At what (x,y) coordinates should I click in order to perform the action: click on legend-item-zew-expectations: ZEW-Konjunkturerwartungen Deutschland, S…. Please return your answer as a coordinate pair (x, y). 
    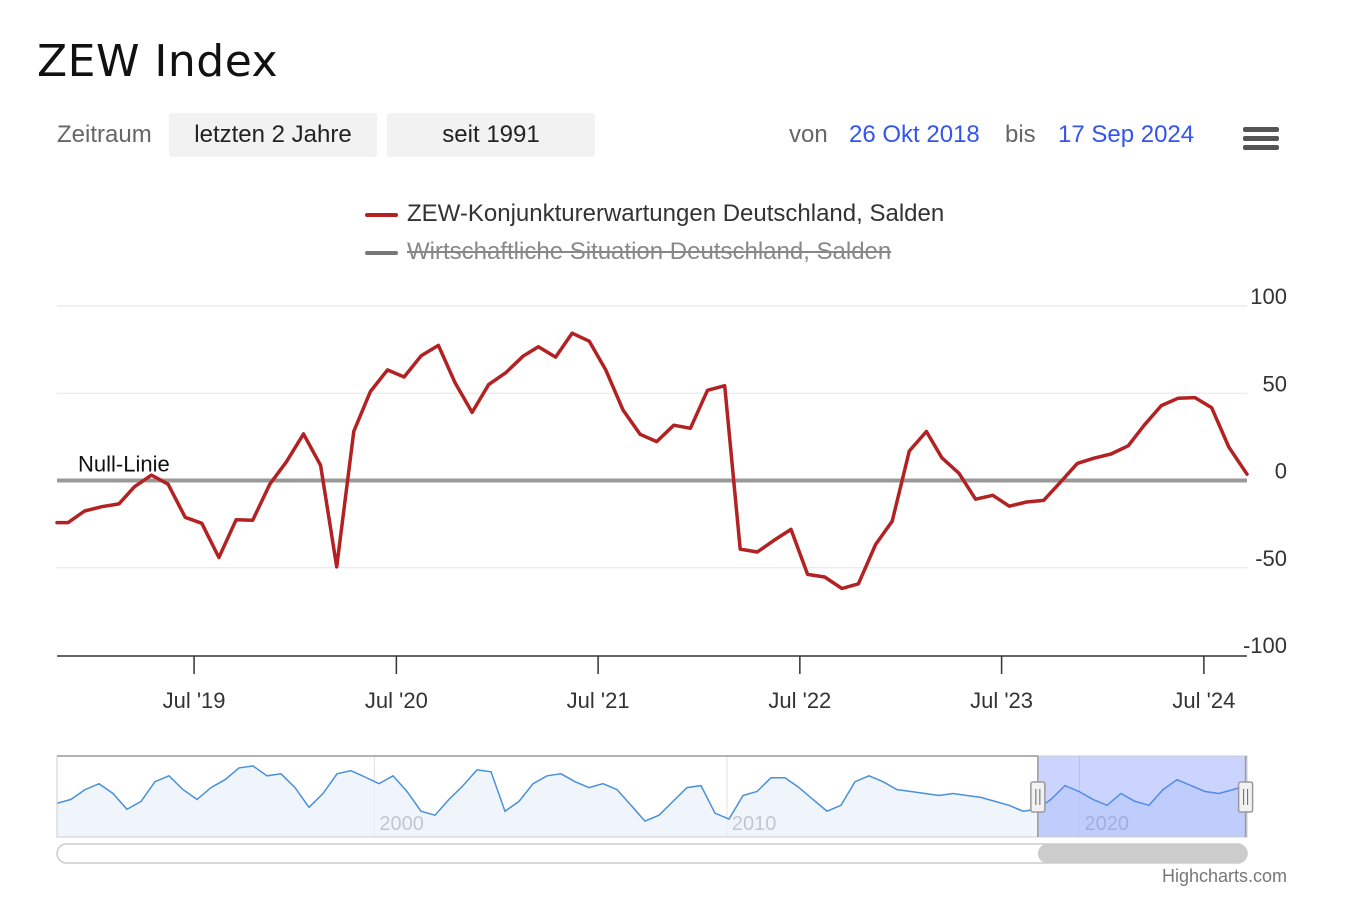
    Looking at the image, I should click on (675, 215).